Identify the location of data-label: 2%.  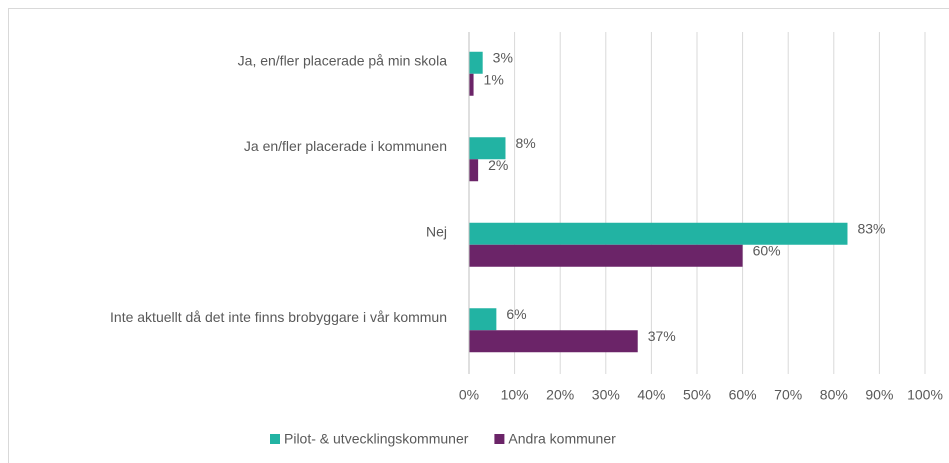
(498, 165).